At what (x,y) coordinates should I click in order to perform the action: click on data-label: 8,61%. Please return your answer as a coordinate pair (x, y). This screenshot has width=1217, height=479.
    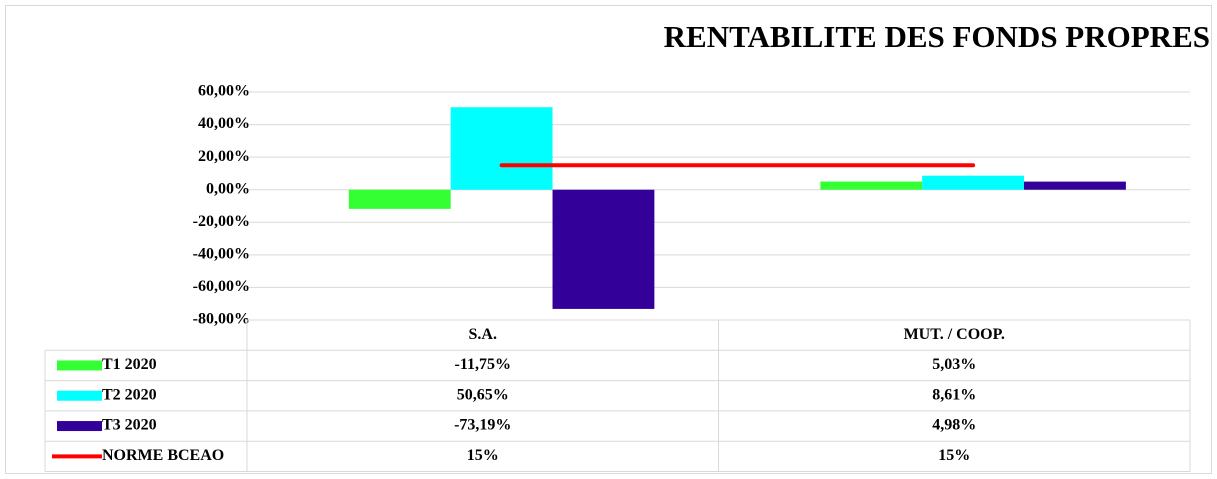
    Looking at the image, I should click on (954, 394).